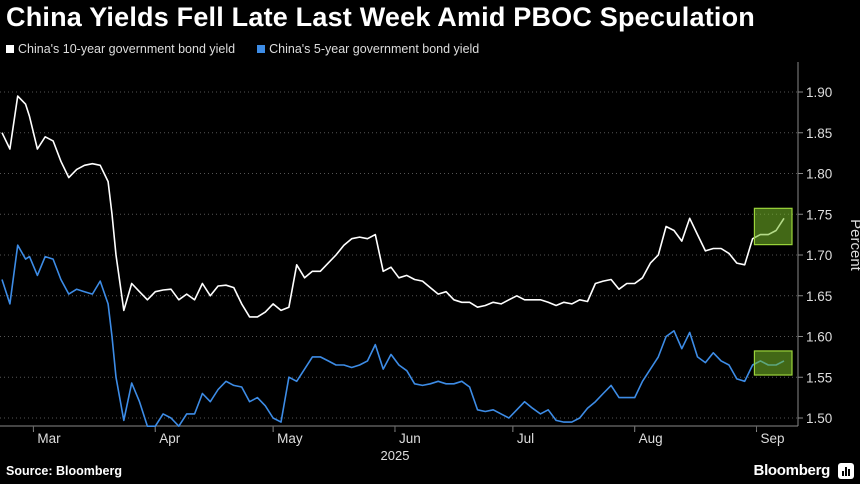 This screenshot has height=484, width=860. Describe the element at coordinates (792, 470) in the screenshot. I see `brand-logo: Bloomberg` at that location.